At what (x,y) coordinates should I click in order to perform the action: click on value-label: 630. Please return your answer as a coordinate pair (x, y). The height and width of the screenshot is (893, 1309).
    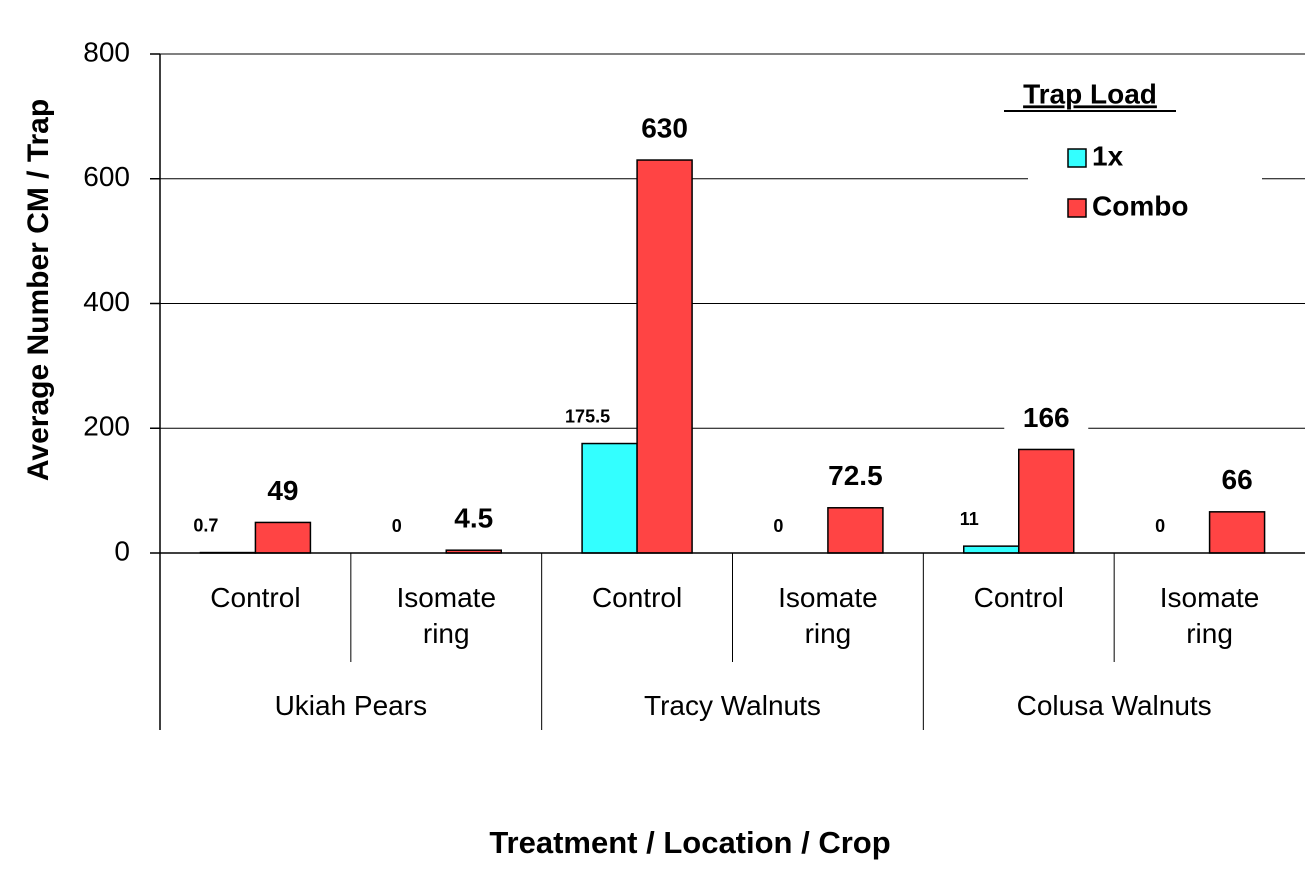
    Looking at the image, I should click on (664, 127).